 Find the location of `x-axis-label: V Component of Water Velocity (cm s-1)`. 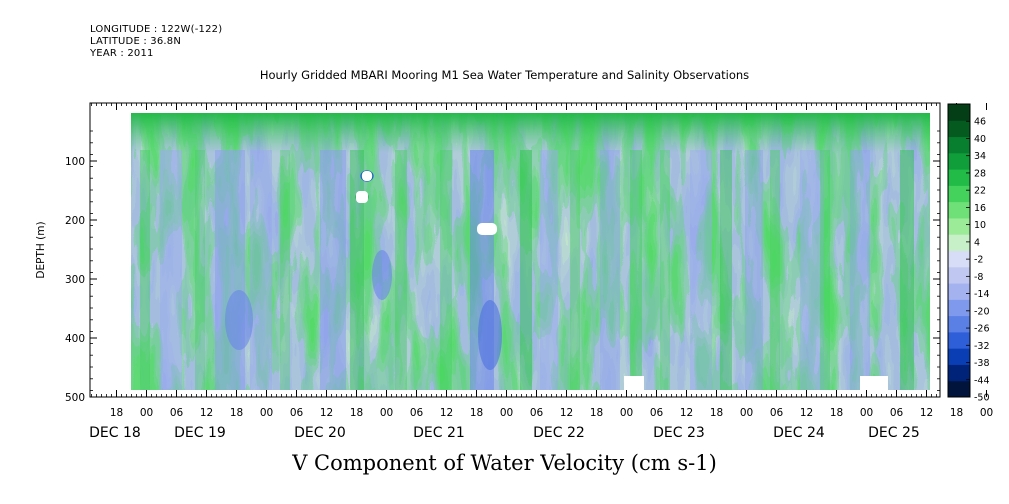

x-axis-label: V Component of Water Velocity (cm s-1) is located at coordinates (504, 463).